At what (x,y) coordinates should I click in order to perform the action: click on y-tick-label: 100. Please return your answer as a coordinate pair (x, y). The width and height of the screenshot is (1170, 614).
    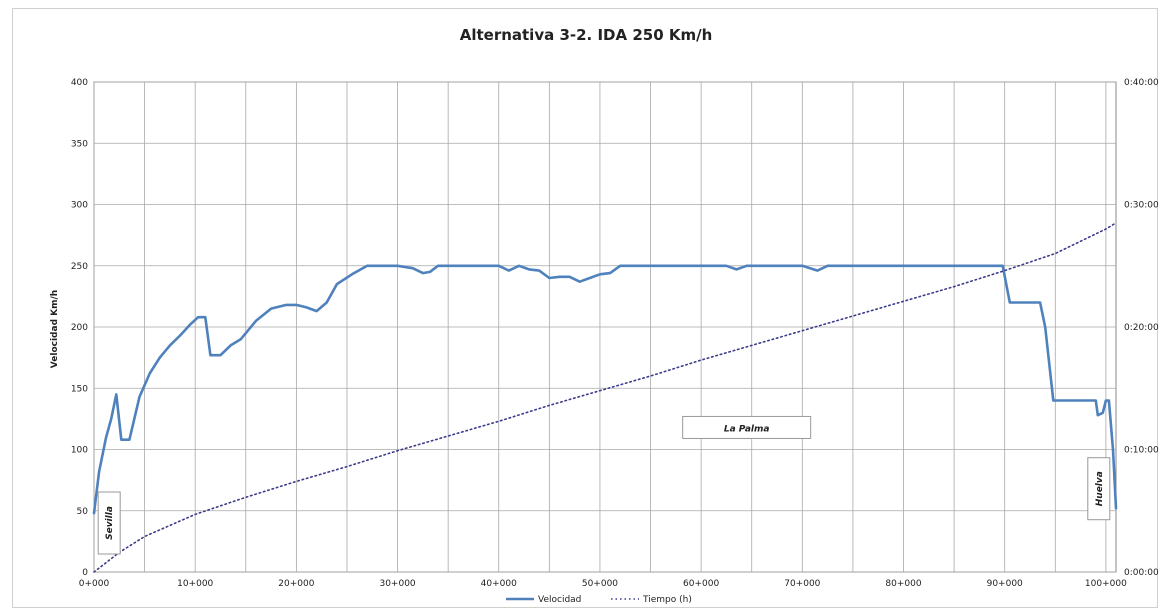
    Looking at the image, I should click on (79, 451).